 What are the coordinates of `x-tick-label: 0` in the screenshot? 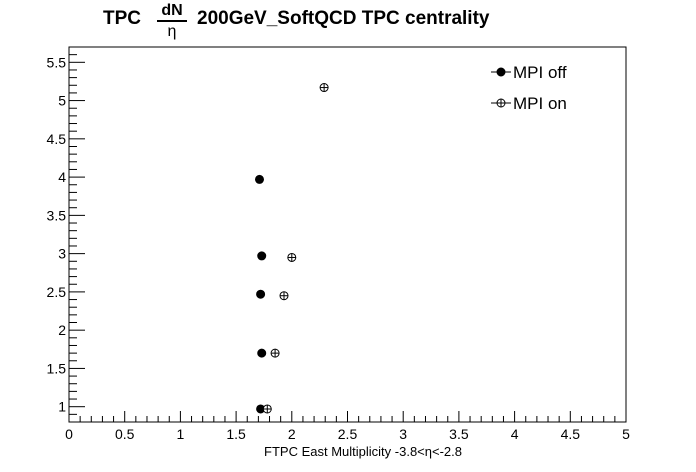 It's located at (69, 434).